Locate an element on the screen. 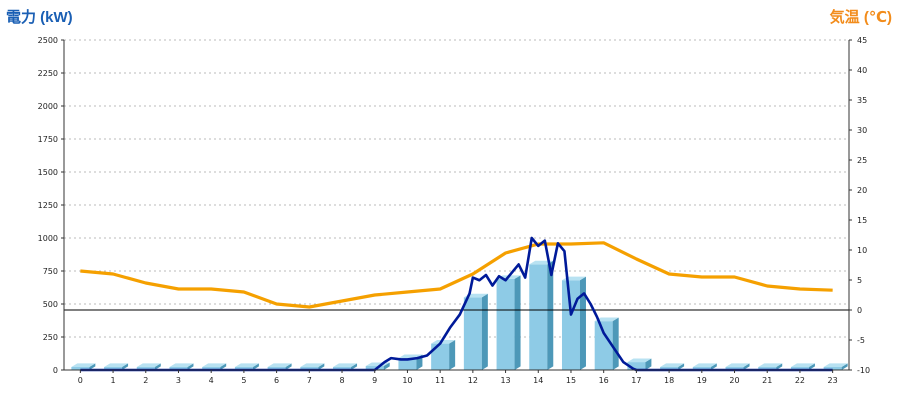 Image resolution: width=900 pixels, height=400 pixels. x-tick-label: 13 is located at coordinates (505, 380).